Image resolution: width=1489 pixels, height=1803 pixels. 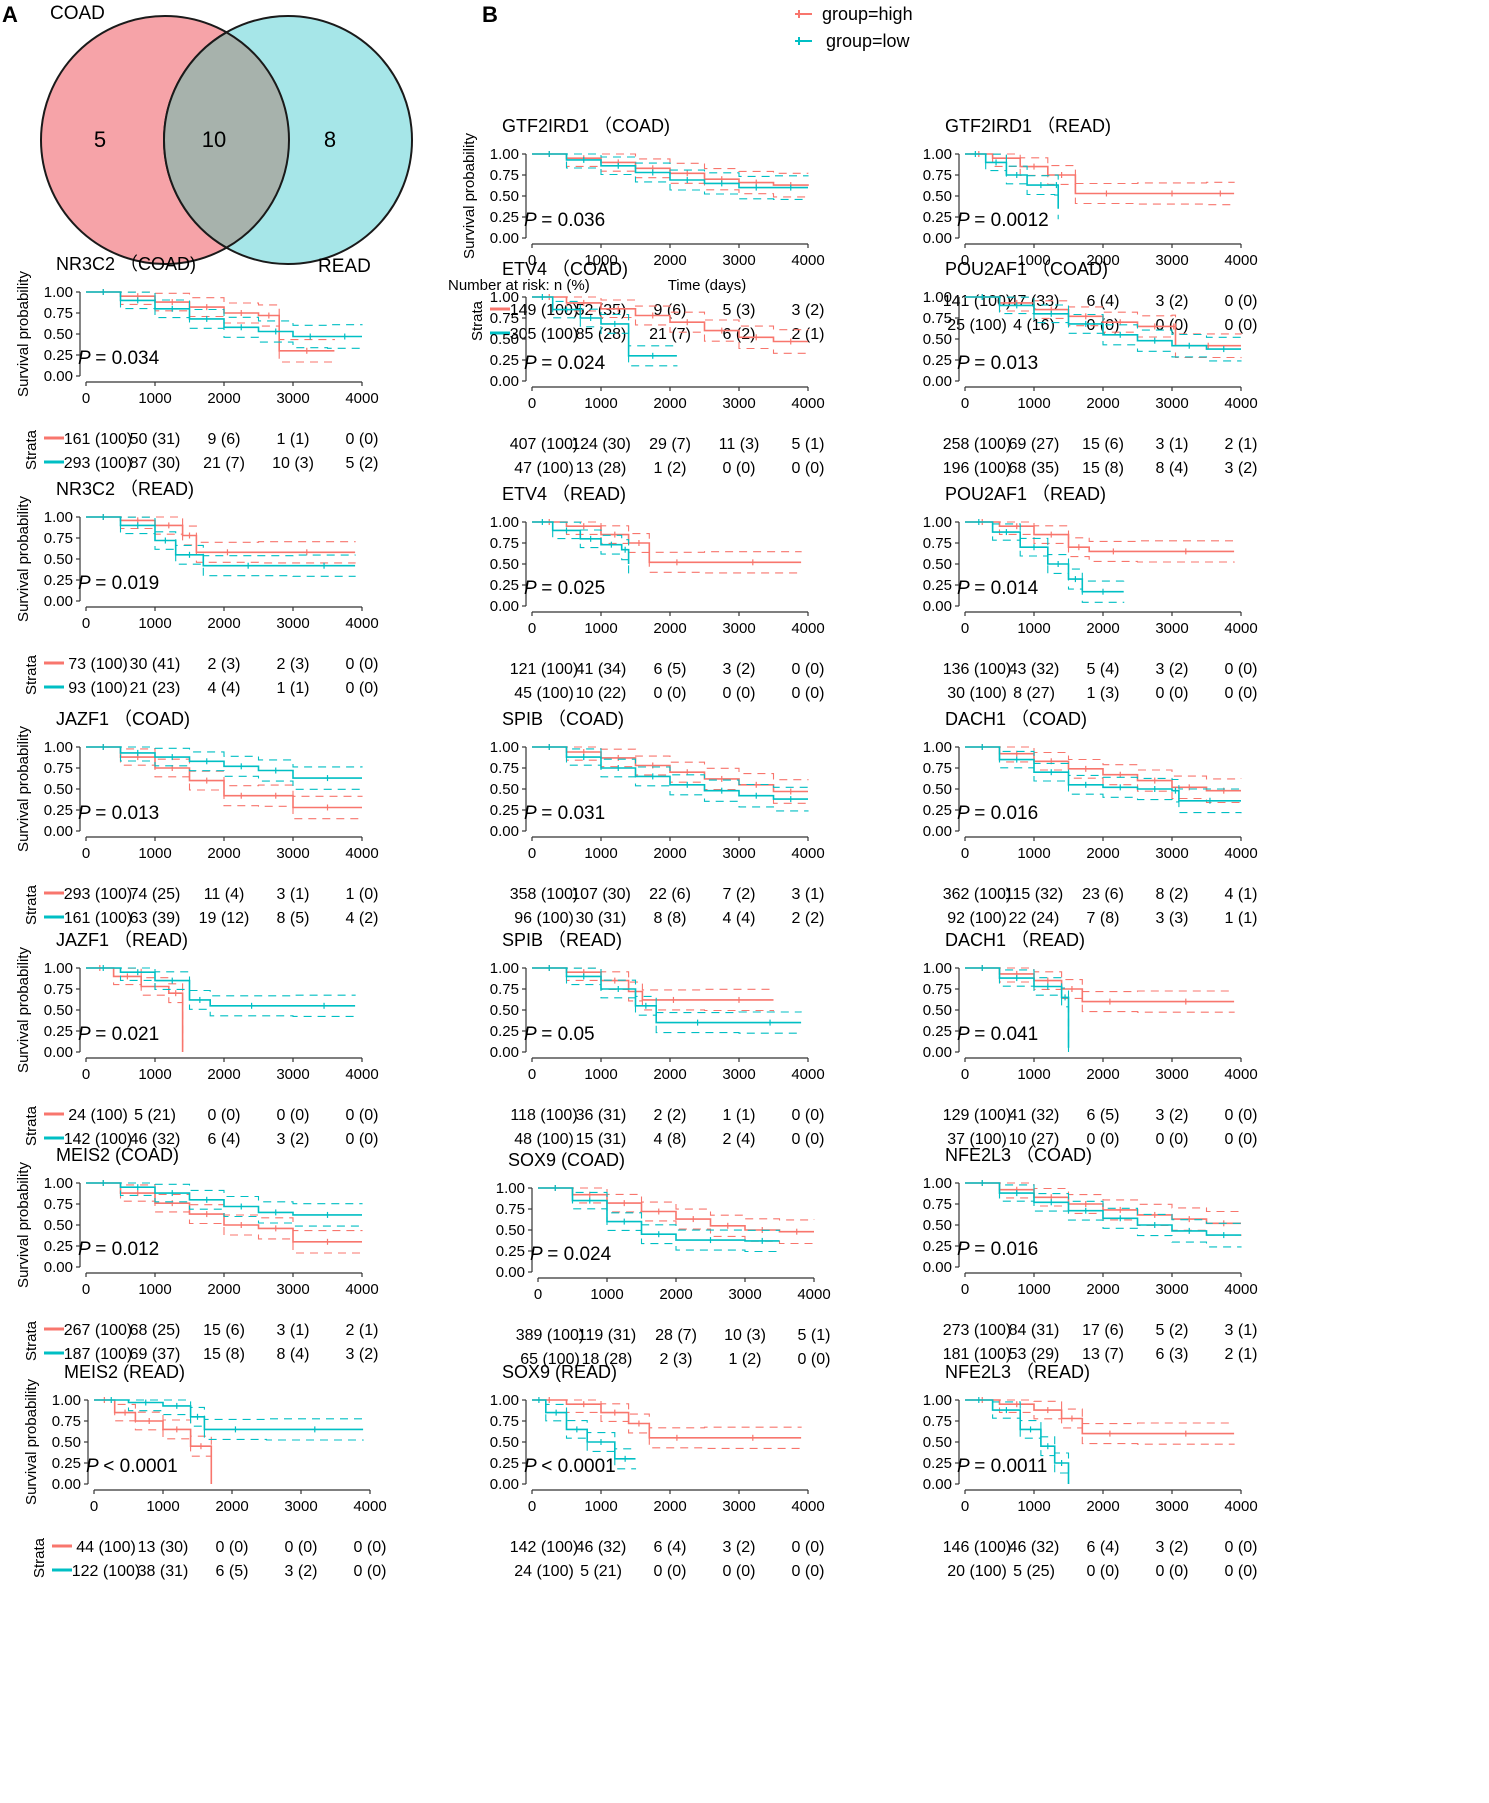 What do you see at coordinates (100, 139) in the screenshot?
I see `venn-count-coad-only: 5` at bounding box center [100, 139].